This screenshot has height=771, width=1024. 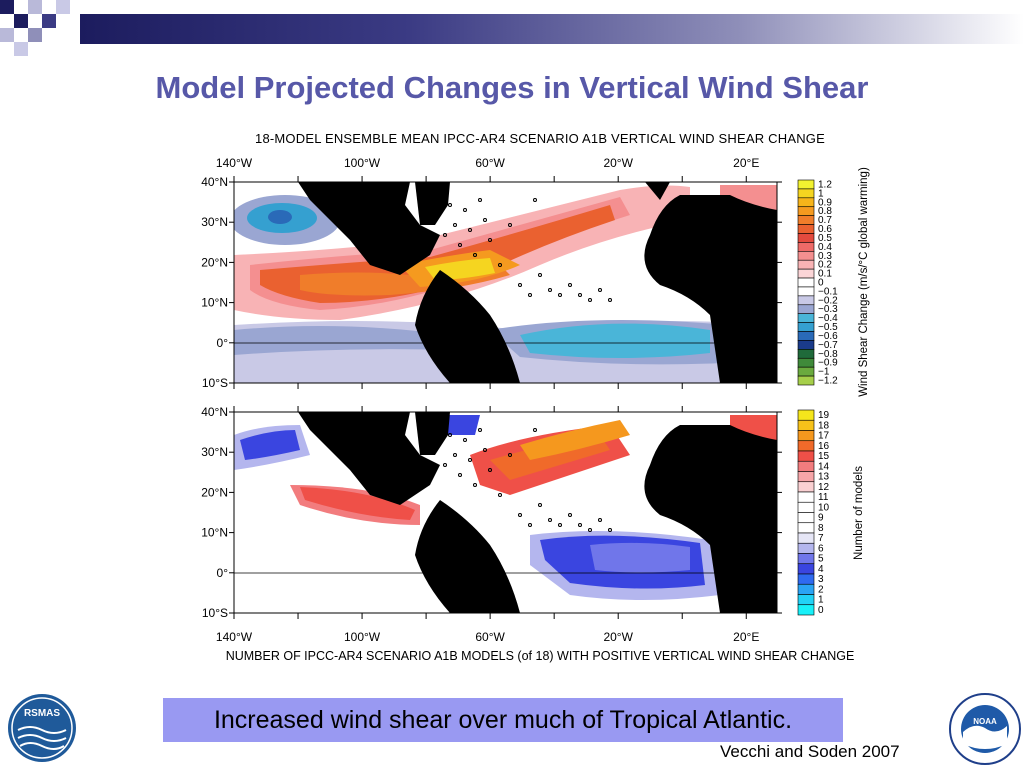 What do you see at coordinates (825, 265) in the screenshot?
I see `colorbar-label: 0.2` at bounding box center [825, 265].